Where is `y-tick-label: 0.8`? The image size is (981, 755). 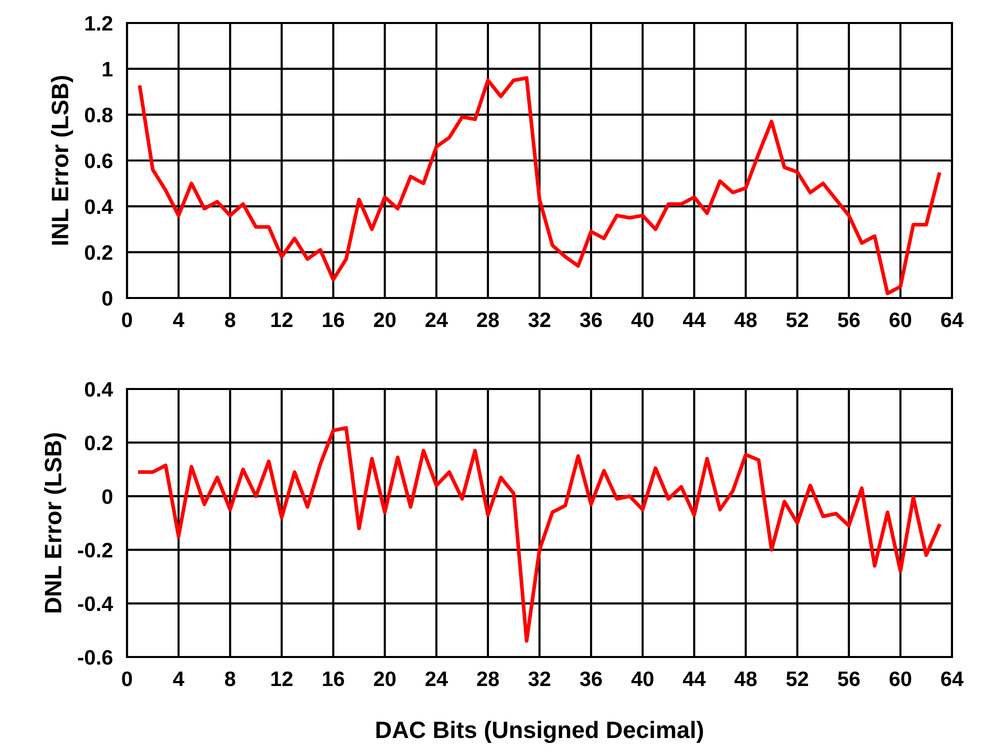 y-tick-label: 0.8 is located at coordinates (98, 115).